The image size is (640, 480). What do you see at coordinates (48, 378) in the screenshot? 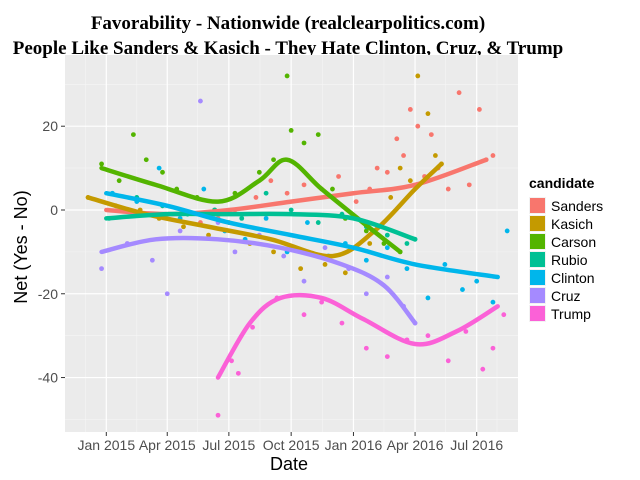
I see `y-tick-label: -40` at bounding box center [48, 378].